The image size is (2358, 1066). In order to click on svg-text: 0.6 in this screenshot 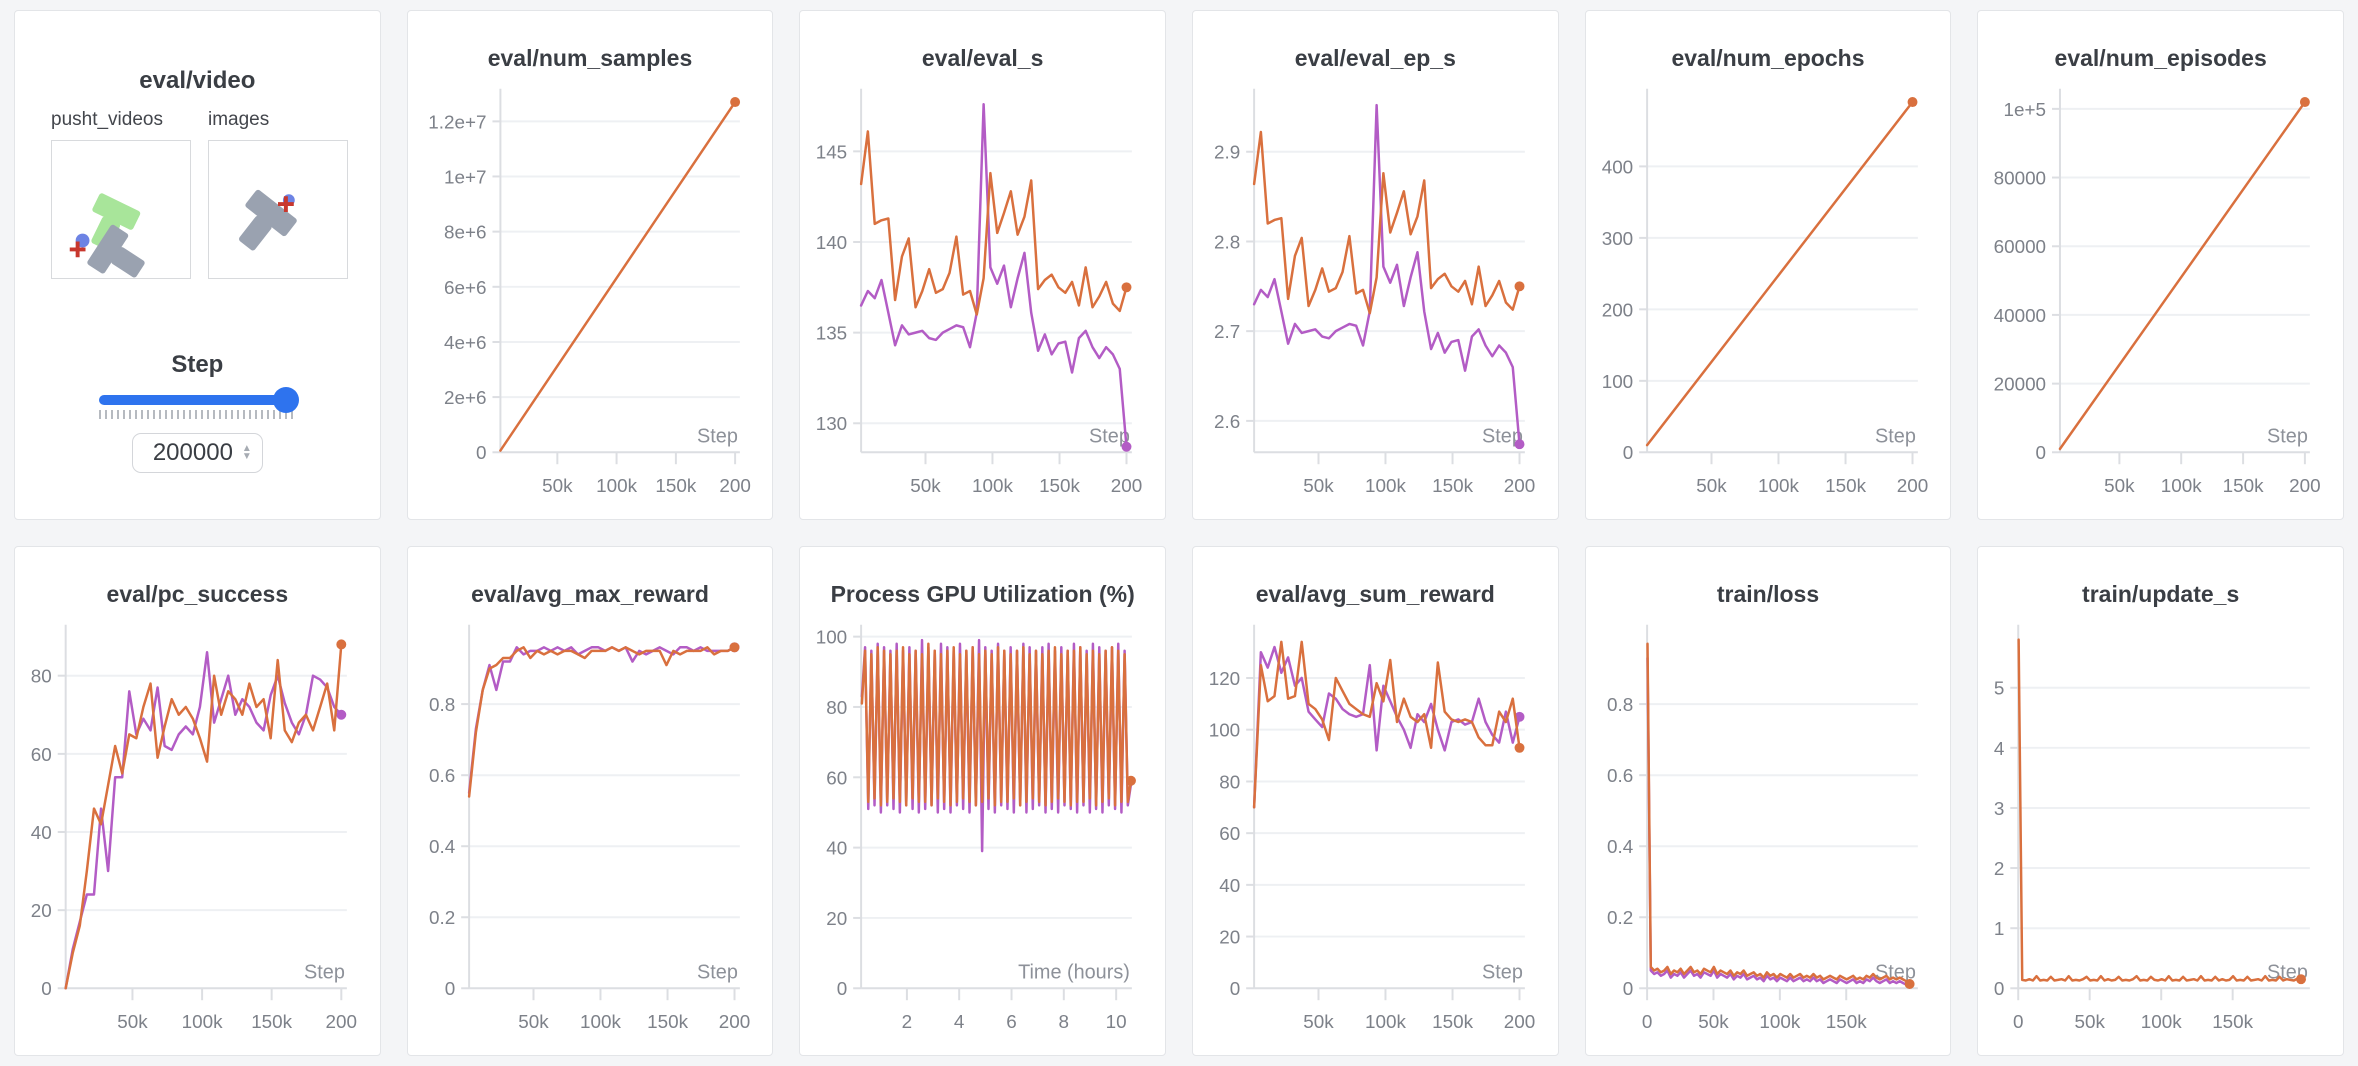, I will do `click(1620, 776)`.